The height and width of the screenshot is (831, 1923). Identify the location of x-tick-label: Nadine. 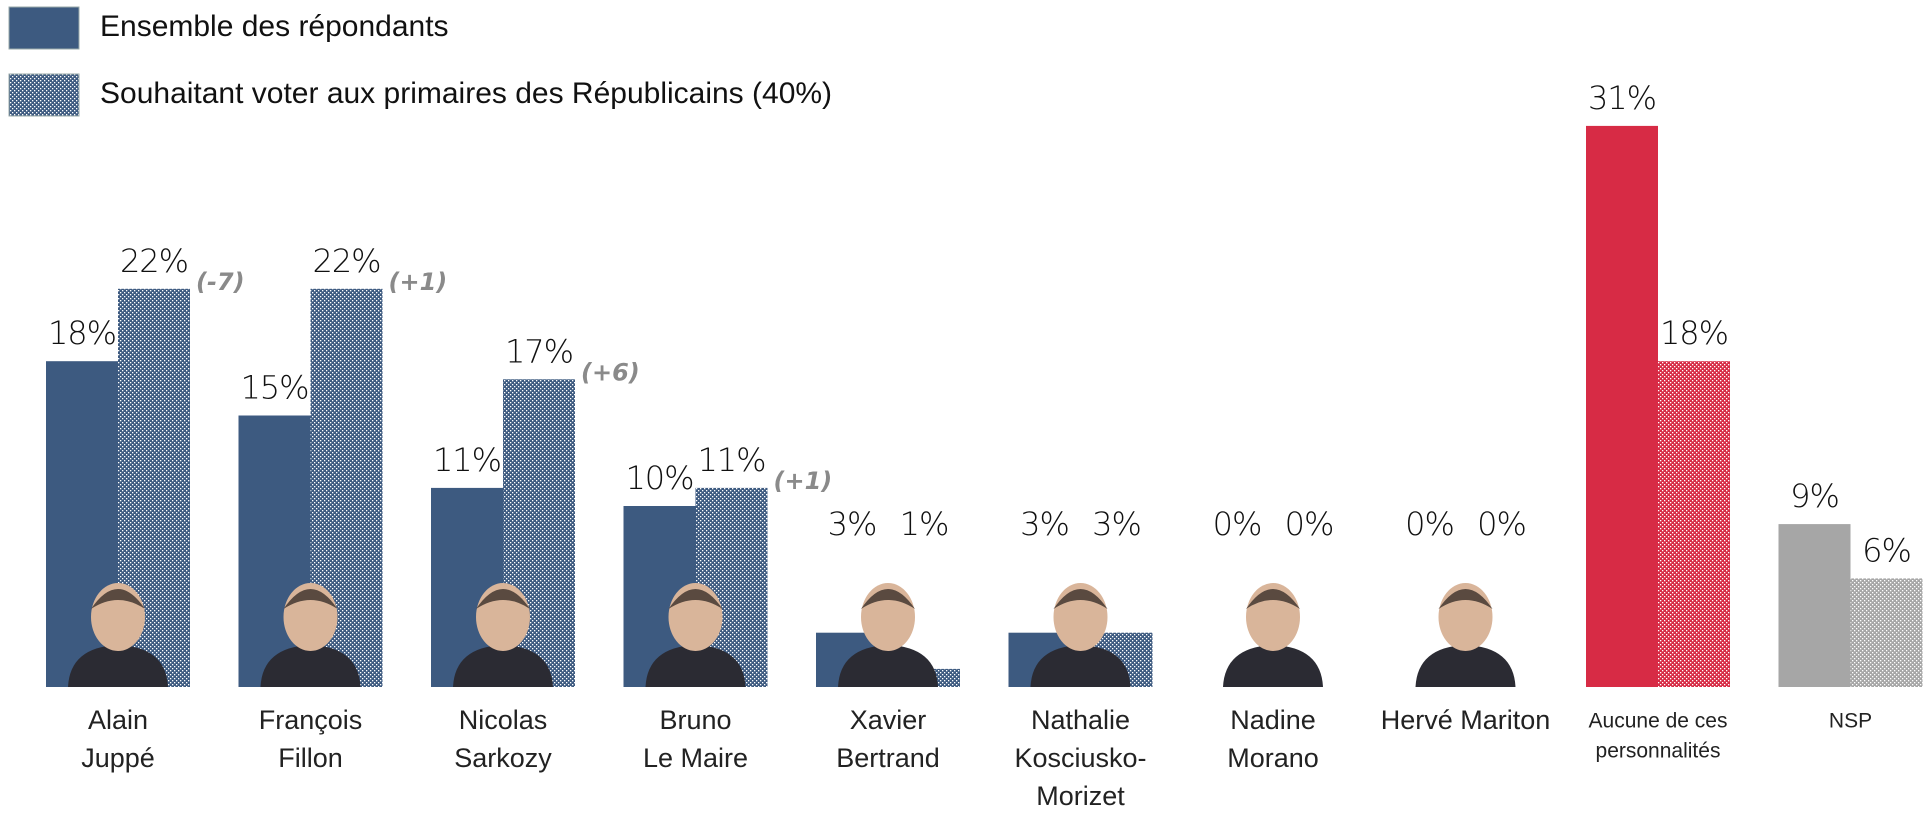
(1273, 720).